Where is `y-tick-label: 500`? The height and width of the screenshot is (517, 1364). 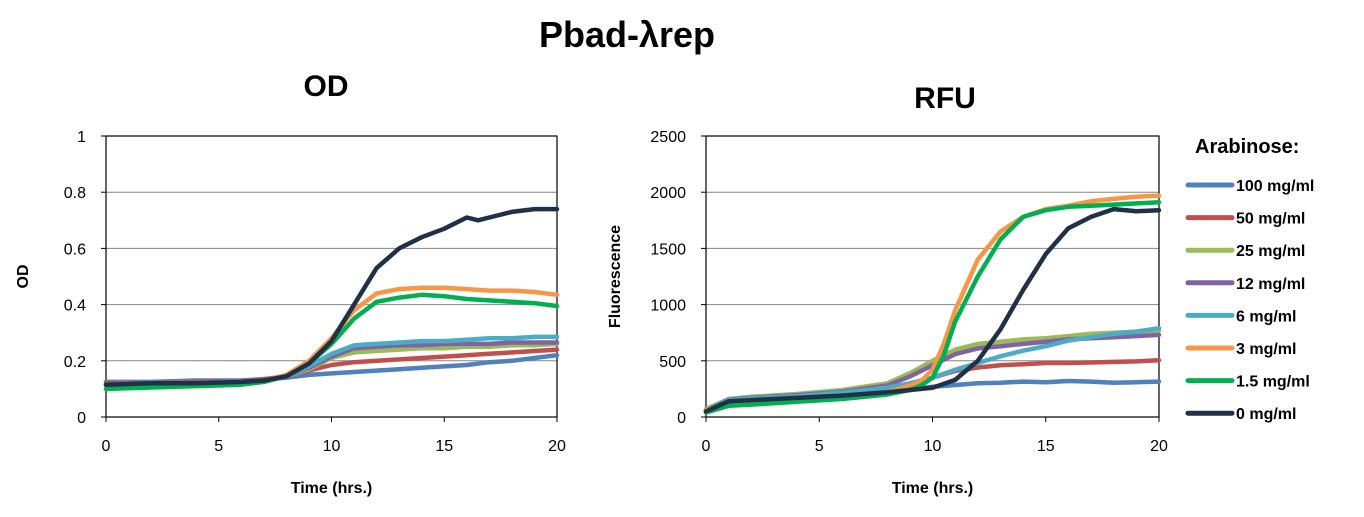
y-tick-label: 500 is located at coordinates (672, 362).